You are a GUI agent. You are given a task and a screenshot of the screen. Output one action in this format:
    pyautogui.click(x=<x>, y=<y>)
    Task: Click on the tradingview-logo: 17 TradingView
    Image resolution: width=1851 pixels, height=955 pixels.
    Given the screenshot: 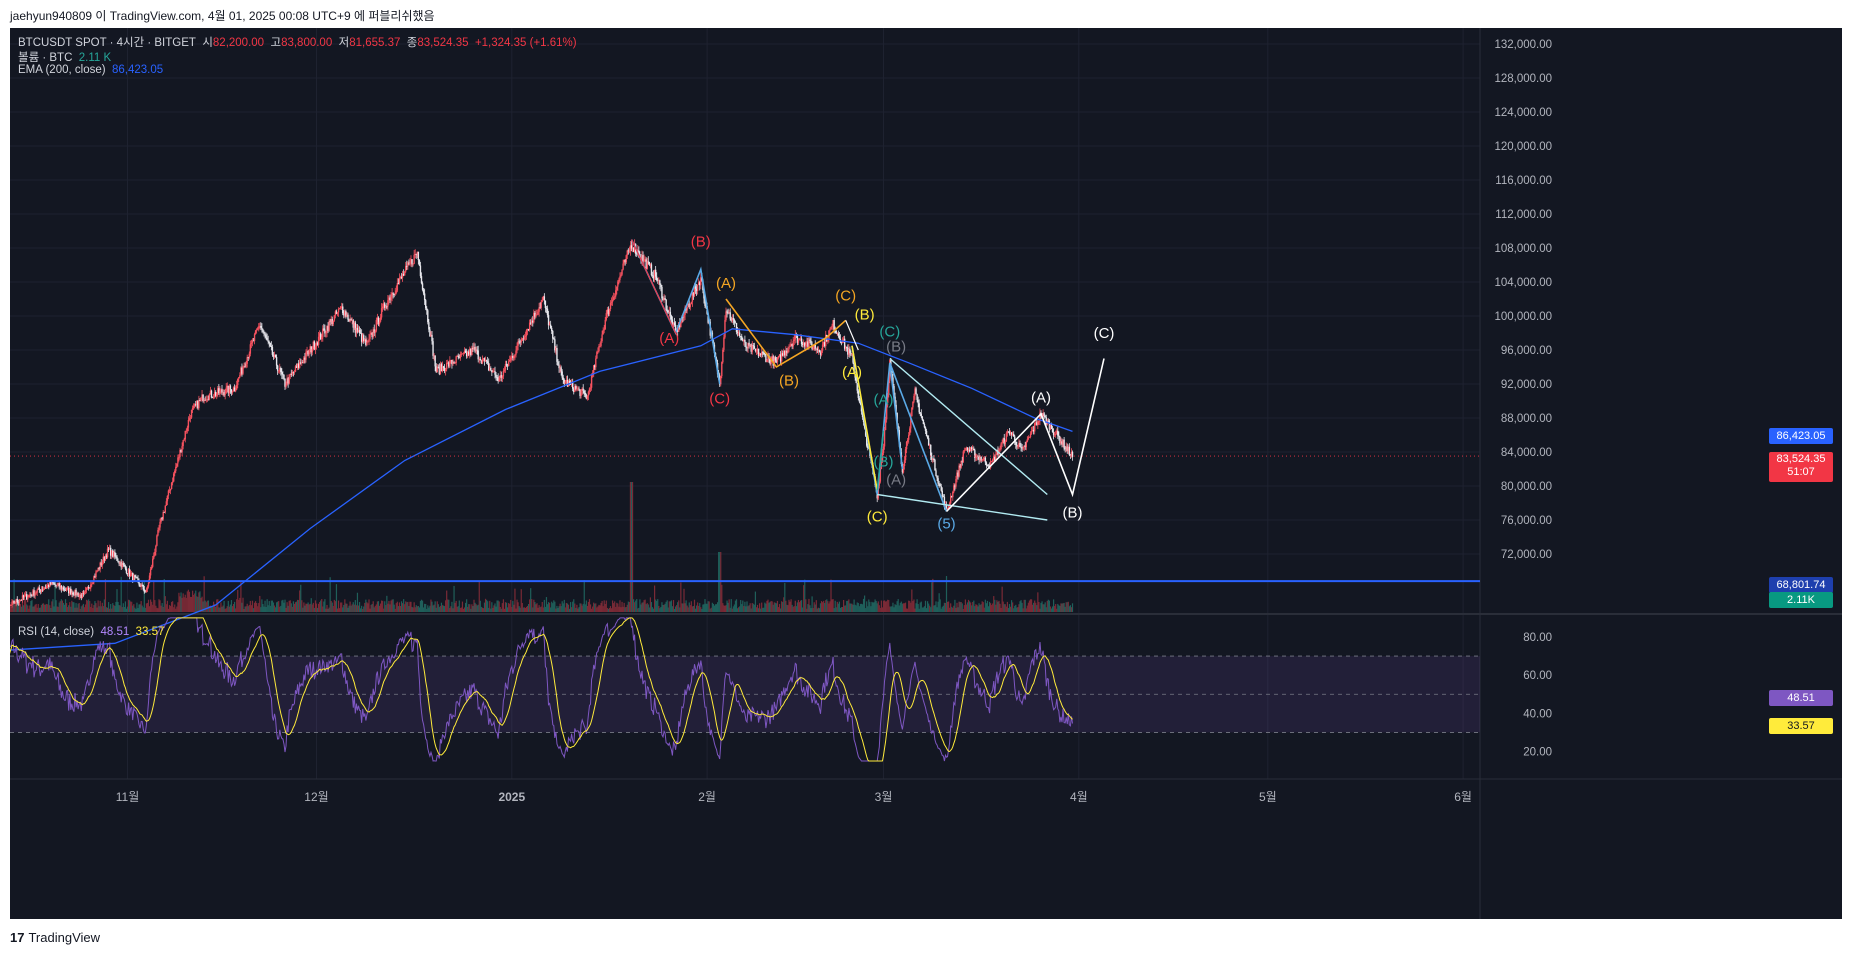 What is the action you would take?
    pyautogui.click(x=55, y=937)
    